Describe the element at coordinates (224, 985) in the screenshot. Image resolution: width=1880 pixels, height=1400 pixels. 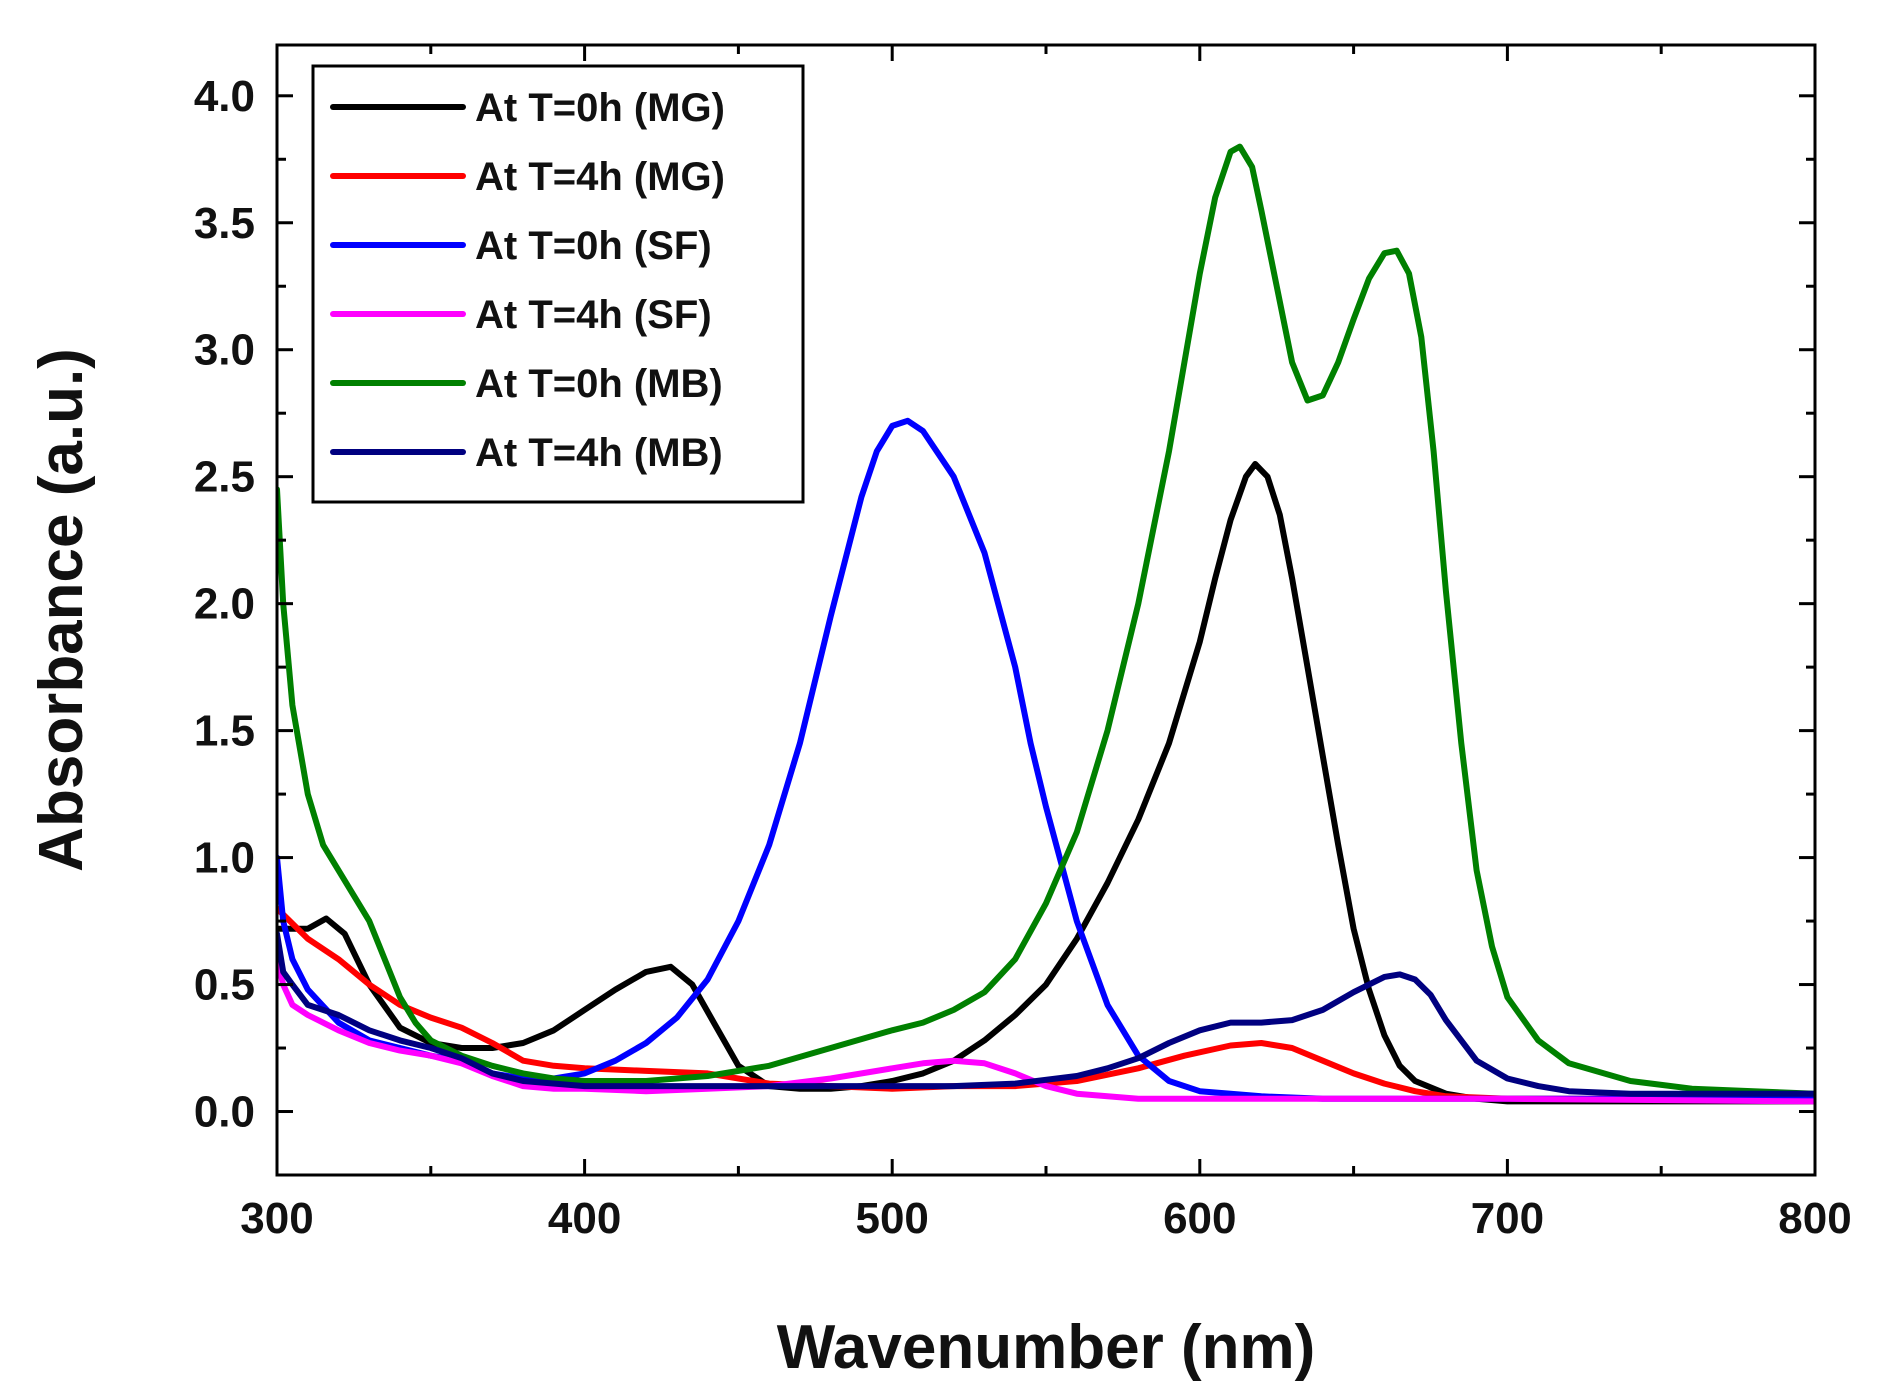
I see `y-tick-label: 0.5` at that location.